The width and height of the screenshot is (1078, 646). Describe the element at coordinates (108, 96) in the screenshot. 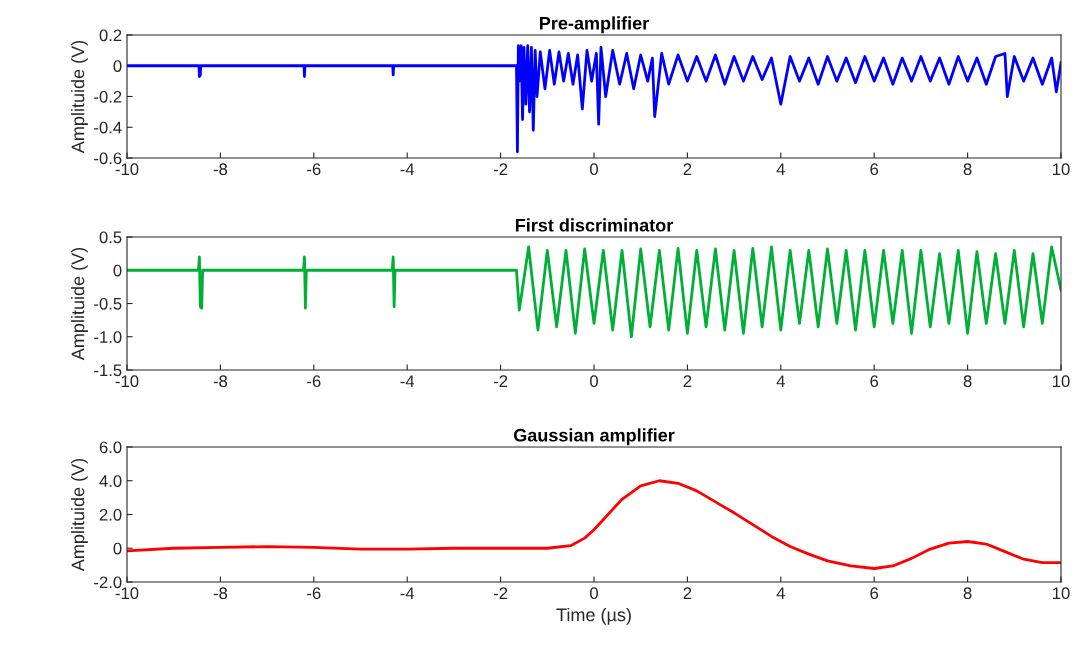

I see `y-tick-label: -0.2` at that location.